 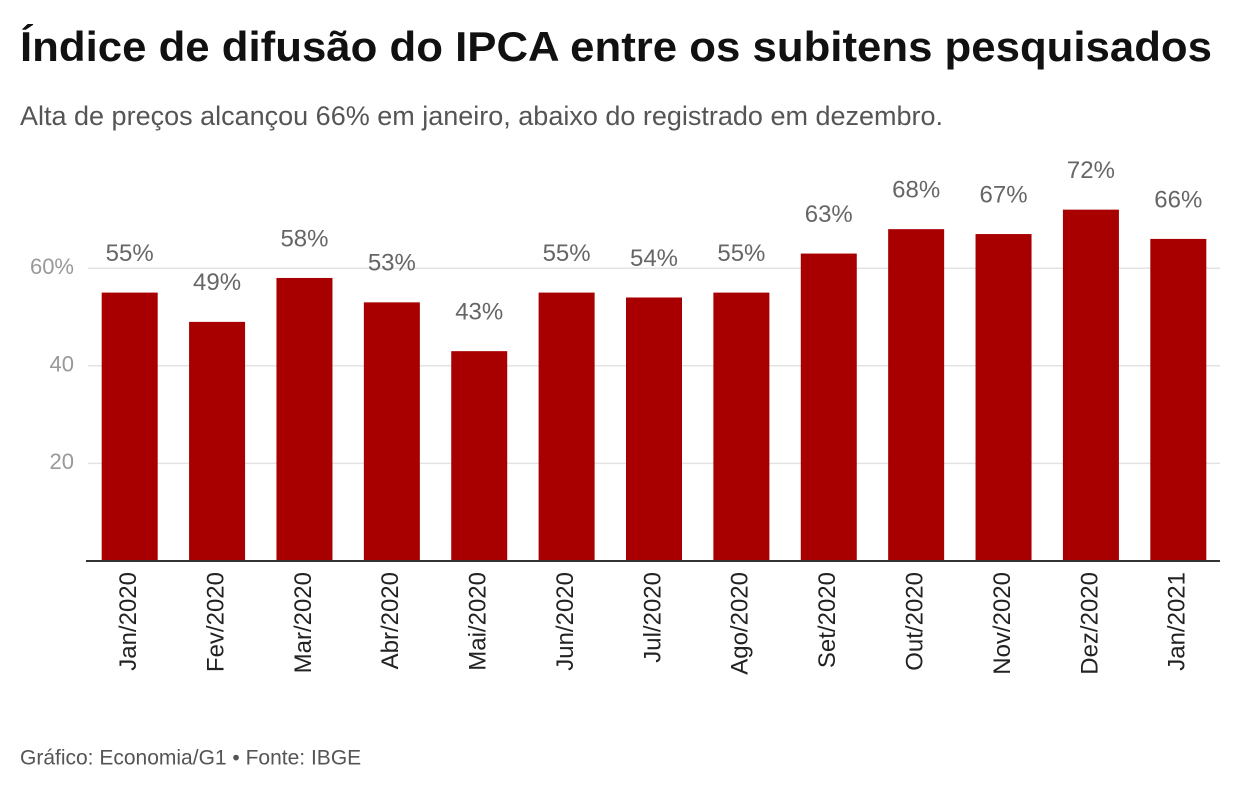 What do you see at coordinates (304, 238) in the screenshot?
I see `value-label: 58%` at bounding box center [304, 238].